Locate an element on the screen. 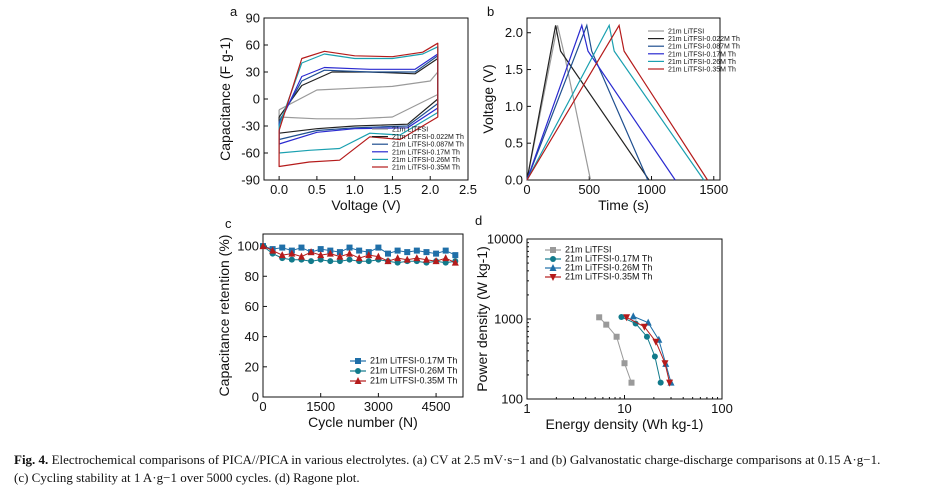 This screenshot has width=948, height=489. x-tick-label: 10 is located at coordinates (624, 408).